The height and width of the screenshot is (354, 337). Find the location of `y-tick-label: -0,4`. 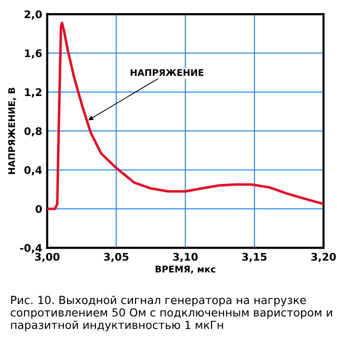

y-tick-label: -0,4 is located at coordinates (31, 249).